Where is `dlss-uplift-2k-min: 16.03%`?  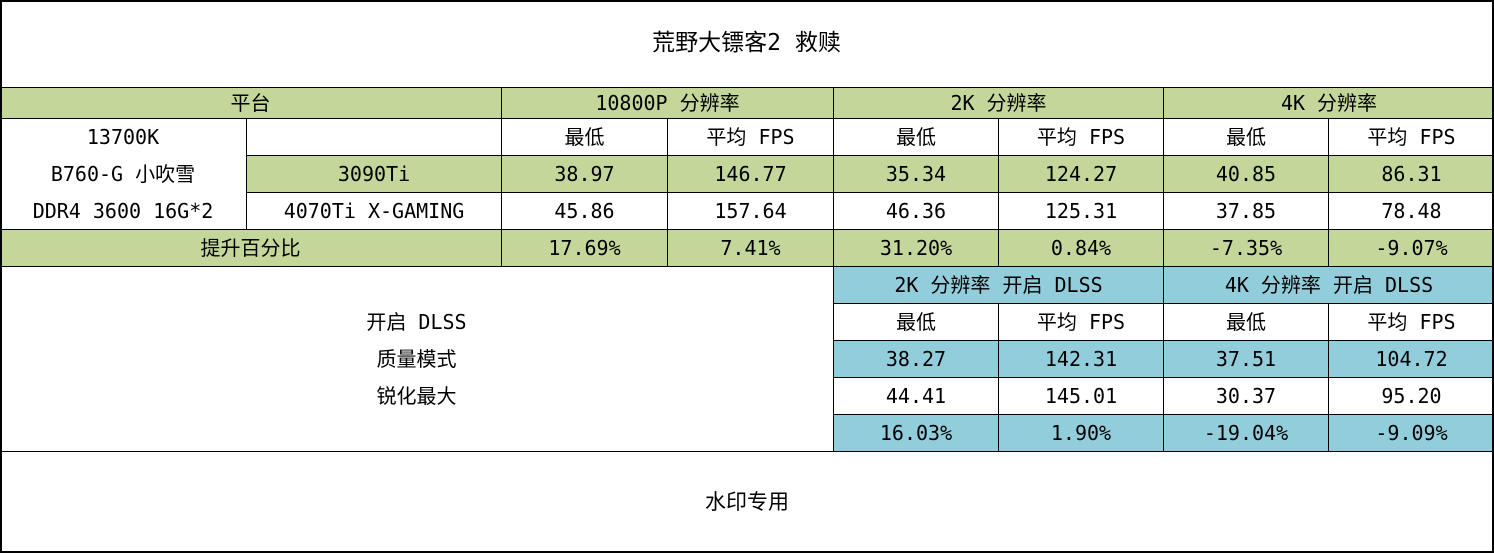
dlss-uplift-2k-min: 16.03% is located at coordinates (916, 433).